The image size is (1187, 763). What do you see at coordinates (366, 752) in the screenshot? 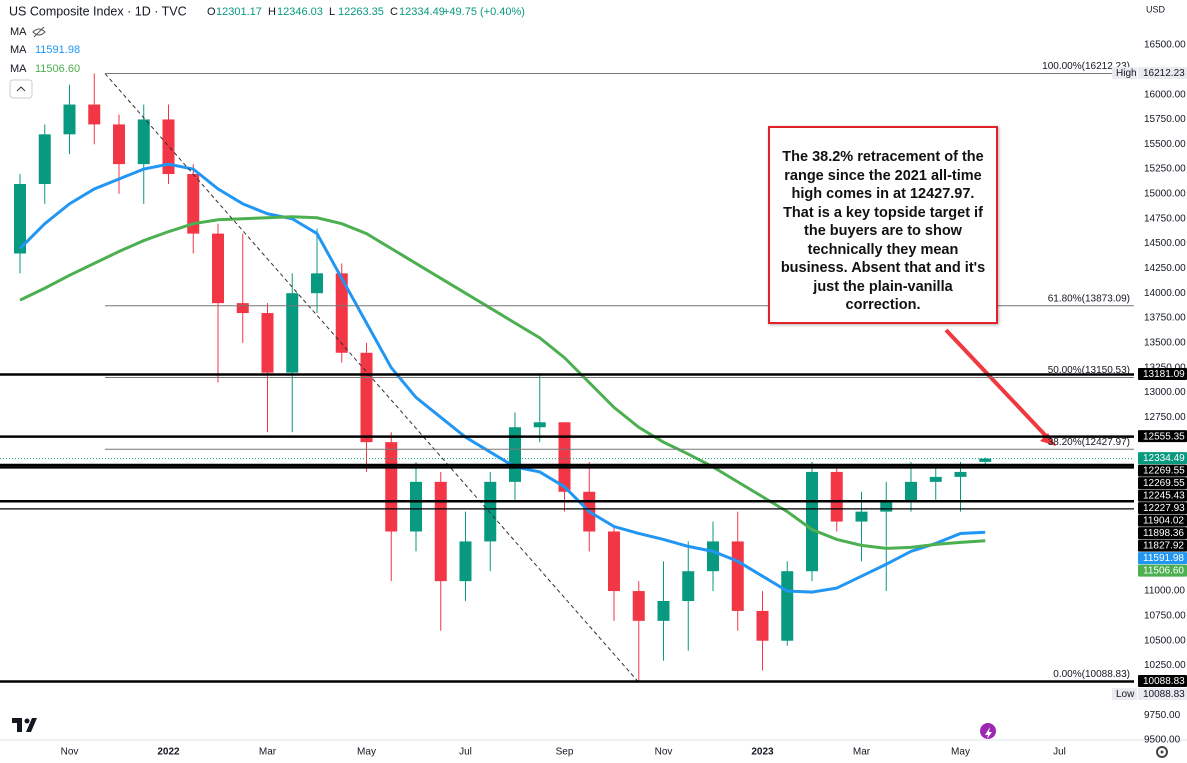
I see `x-tick-label: May` at bounding box center [366, 752].